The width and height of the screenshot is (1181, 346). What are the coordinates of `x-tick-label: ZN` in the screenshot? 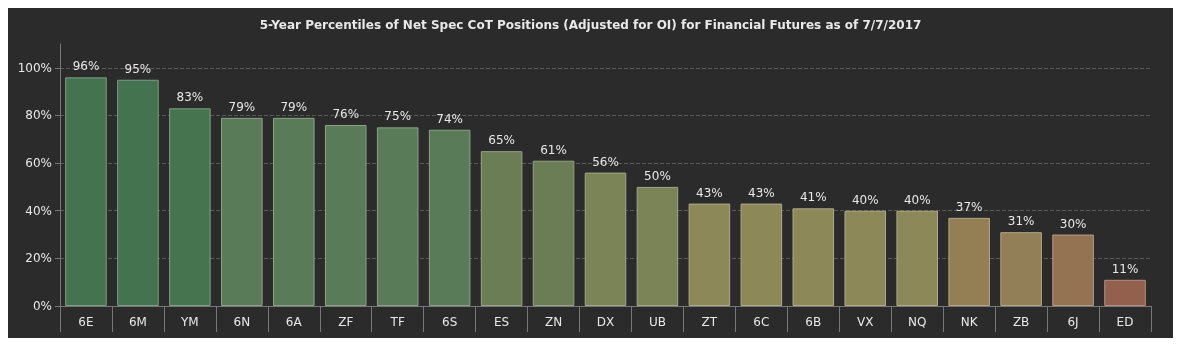 It's located at (553, 322).